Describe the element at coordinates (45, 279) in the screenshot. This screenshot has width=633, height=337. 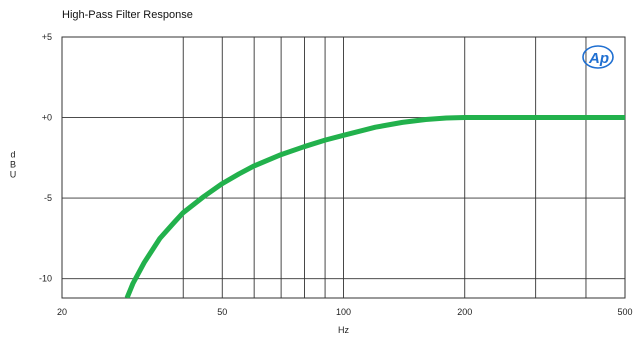
I see `y-tick-label: -10` at that location.